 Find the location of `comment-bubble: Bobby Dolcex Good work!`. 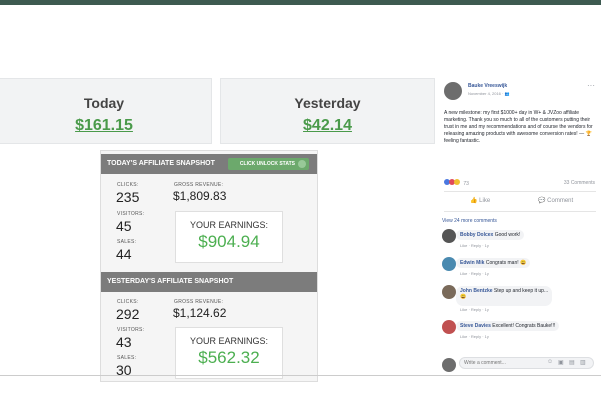

comment-bubble: Bobby Dolcex Good work! is located at coordinates (490, 235).